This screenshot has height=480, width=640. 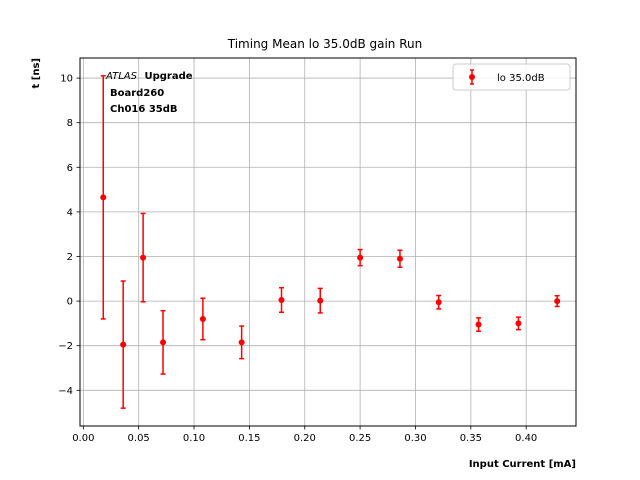 What do you see at coordinates (324, 44) in the screenshot?
I see `chart-title: Timing Mean lo 35.0dB gain Run` at bounding box center [324, 44].